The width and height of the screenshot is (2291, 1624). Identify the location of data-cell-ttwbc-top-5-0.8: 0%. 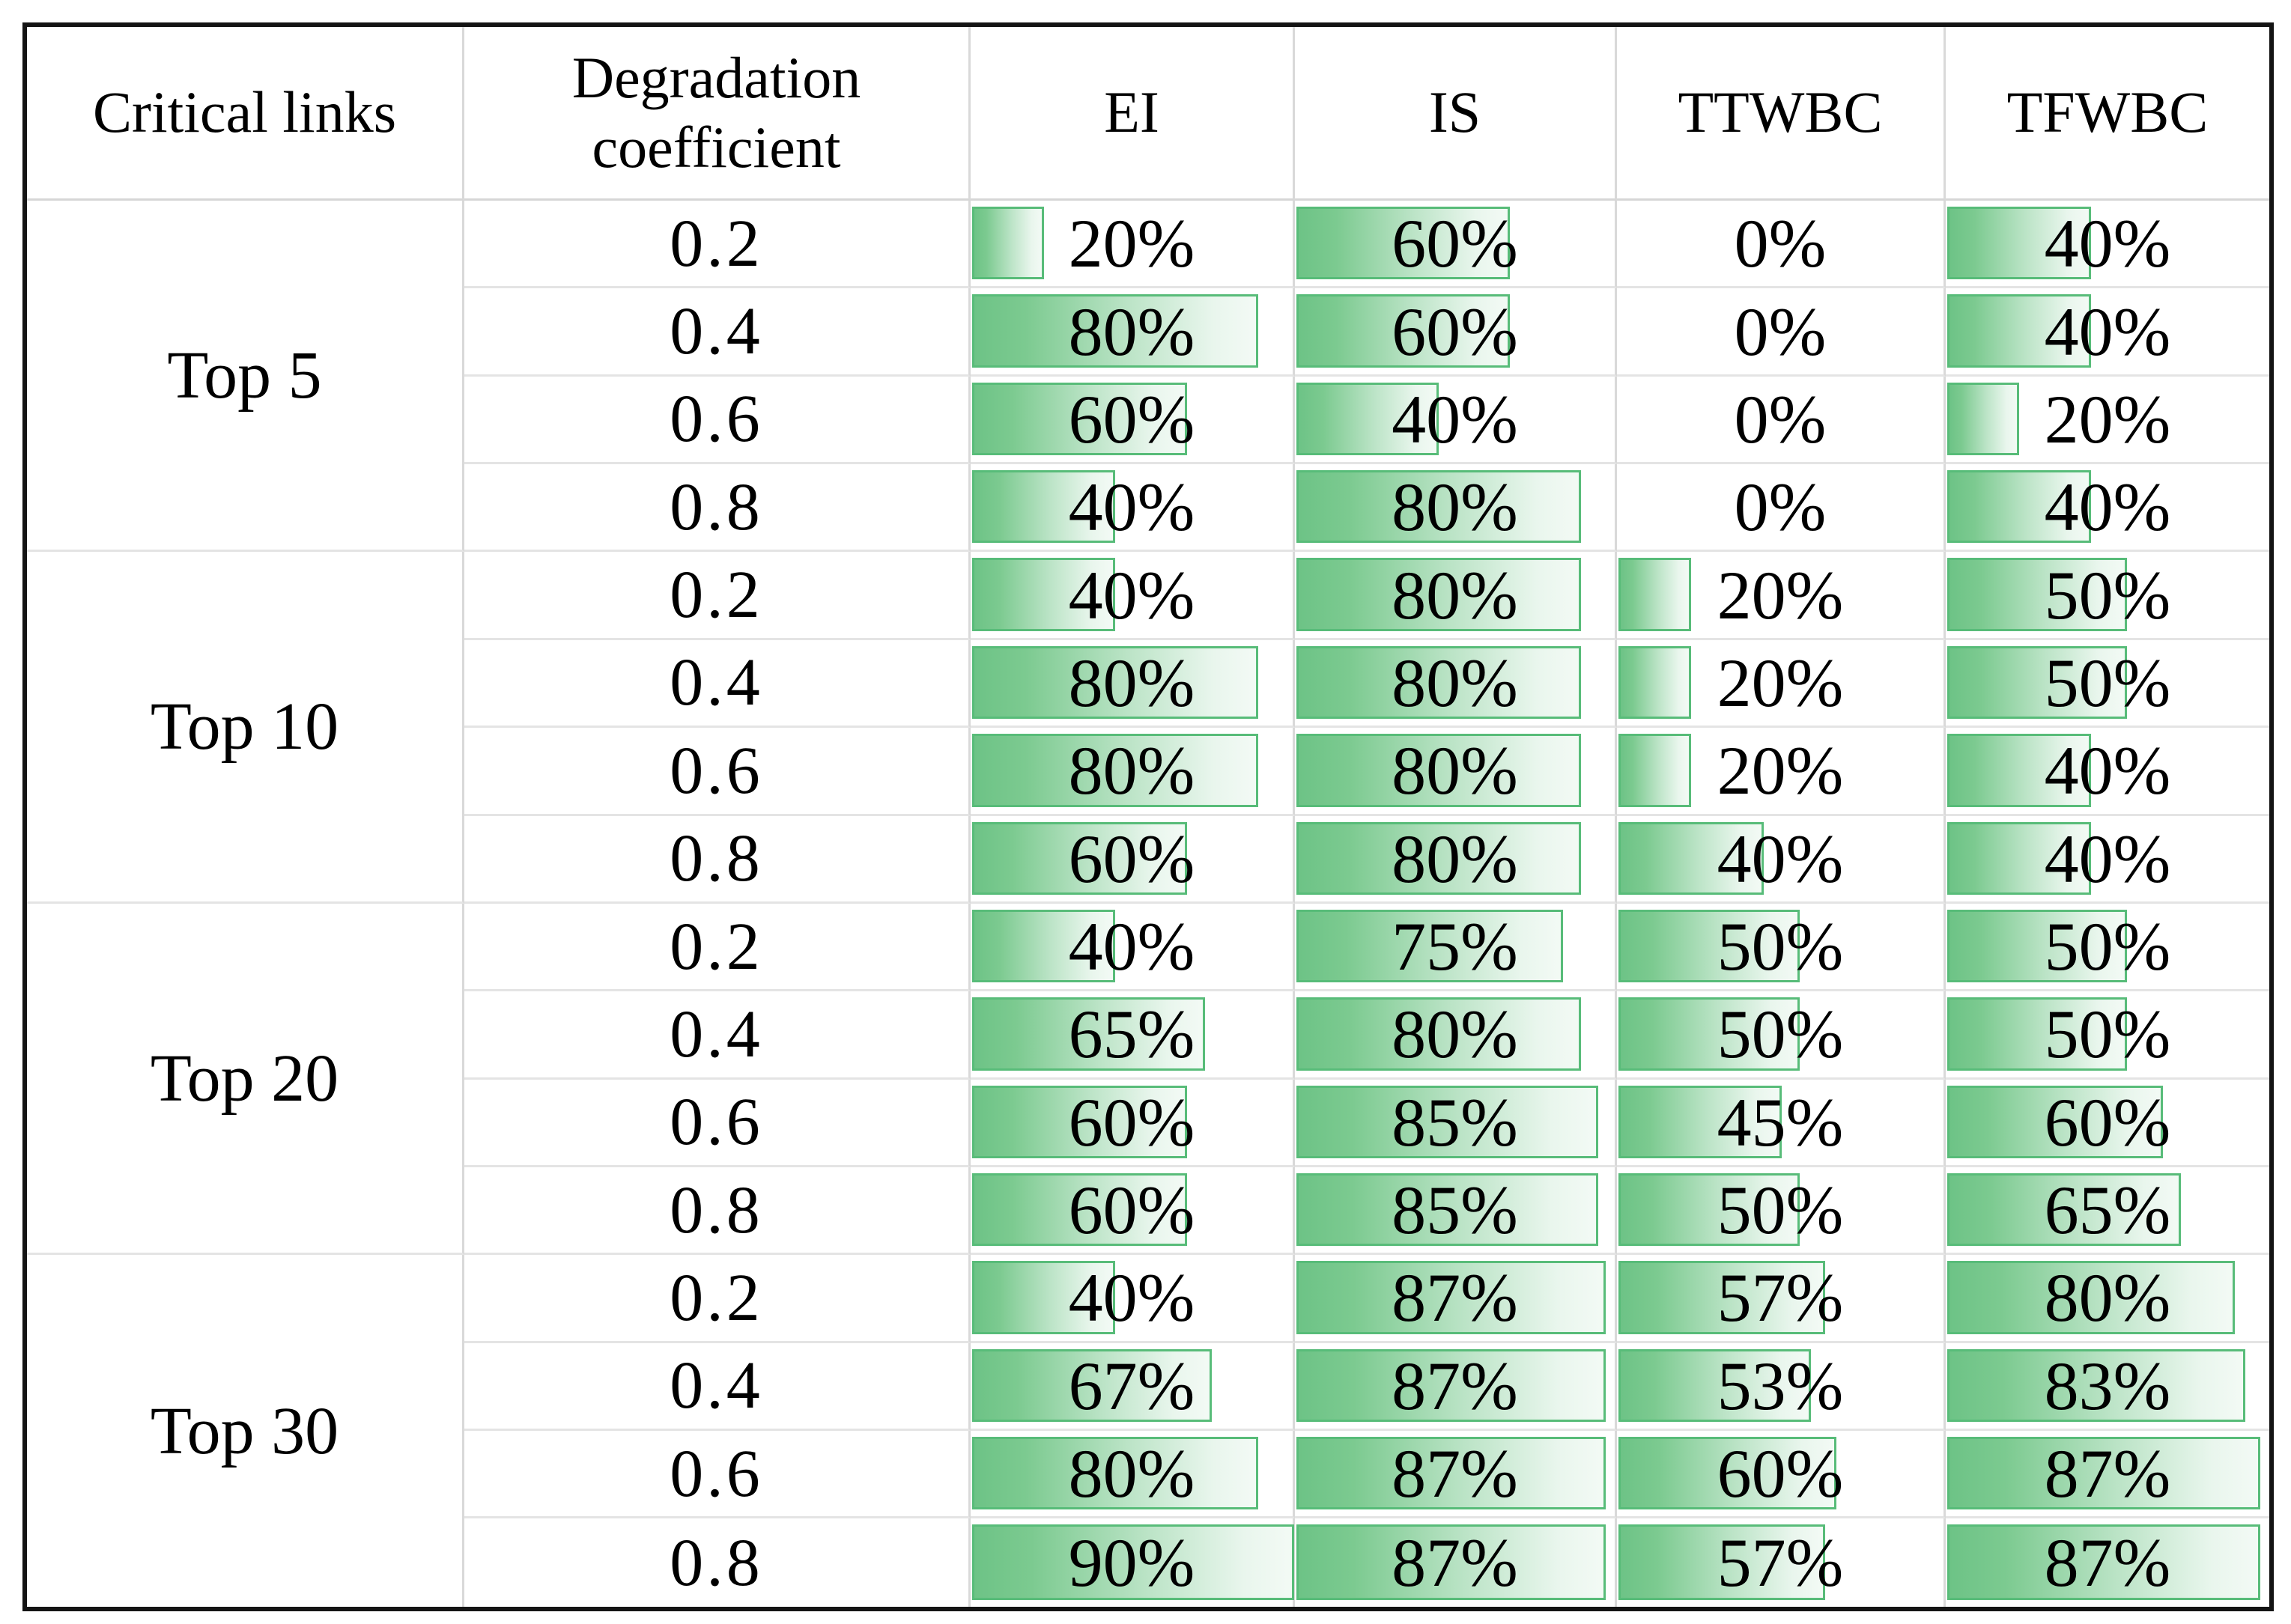
(1781, 509).